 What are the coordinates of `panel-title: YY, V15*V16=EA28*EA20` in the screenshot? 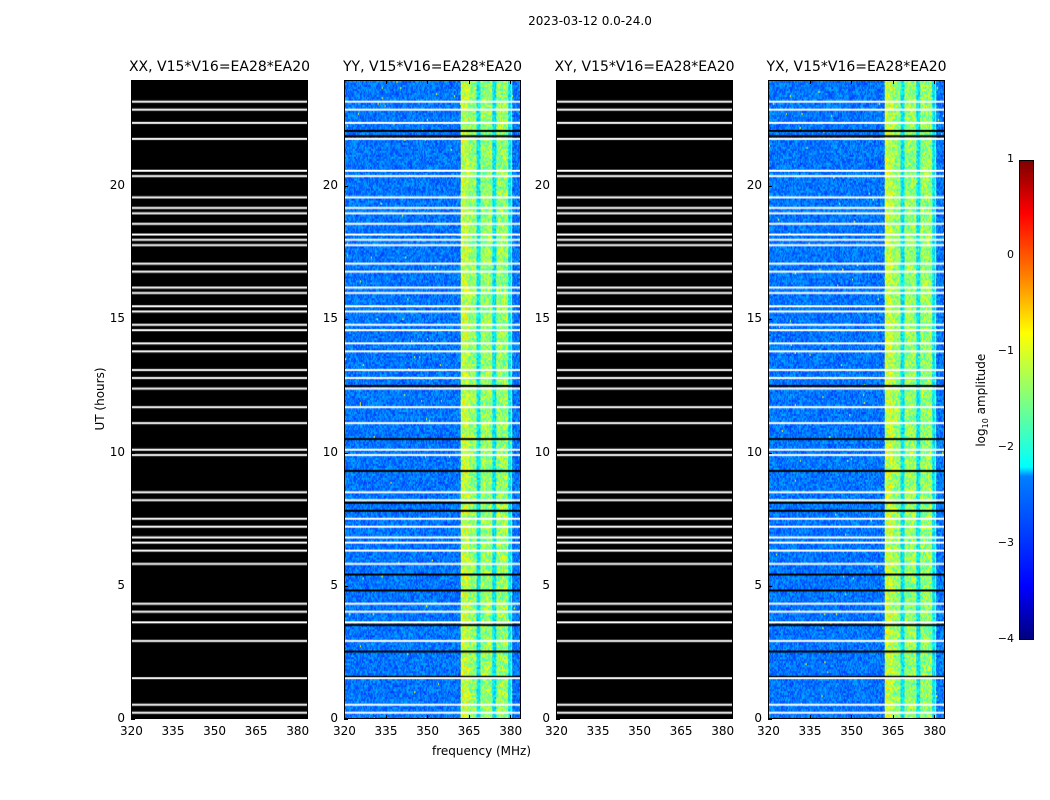 It's located at (432, 67).